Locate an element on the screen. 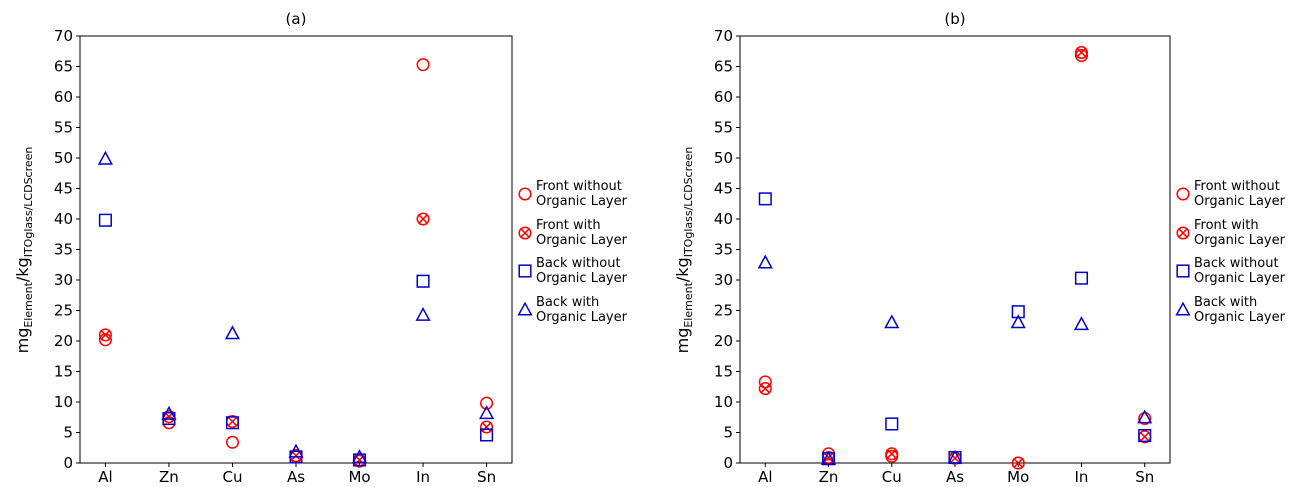  x-tick-label: Cu is located at coordinates (892, 477).